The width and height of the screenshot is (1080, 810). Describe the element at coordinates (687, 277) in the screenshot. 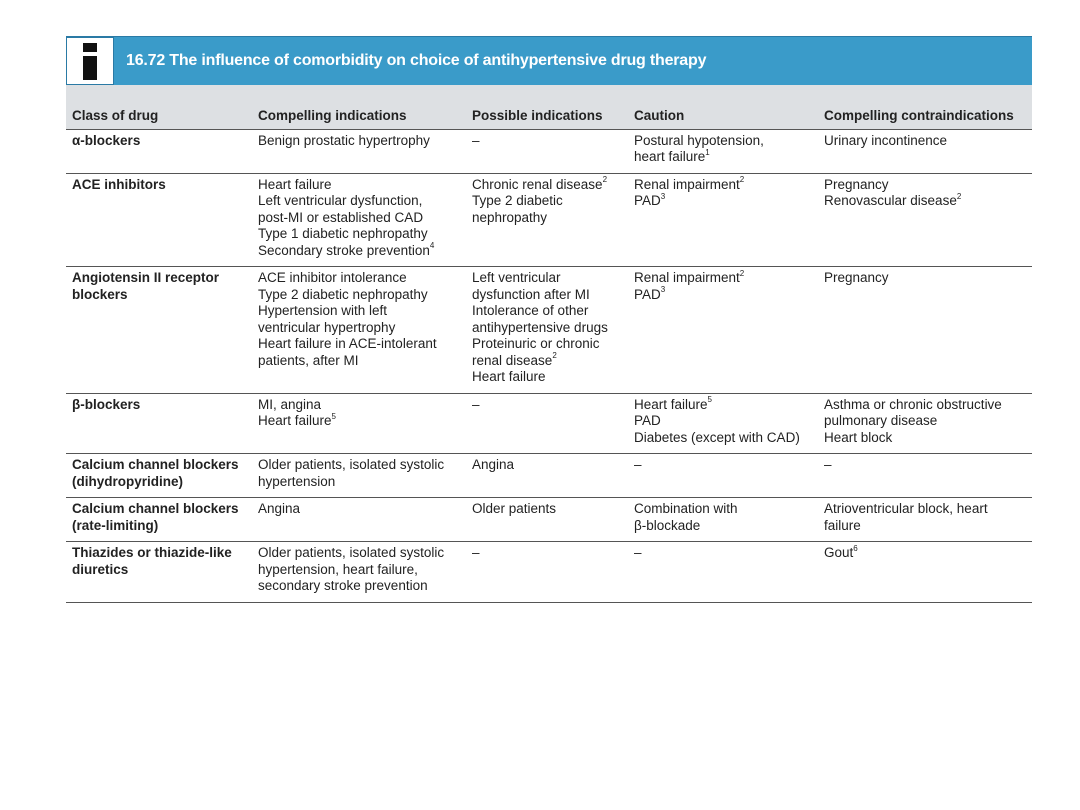

I see `cell-text: Renal impairment` at that location.